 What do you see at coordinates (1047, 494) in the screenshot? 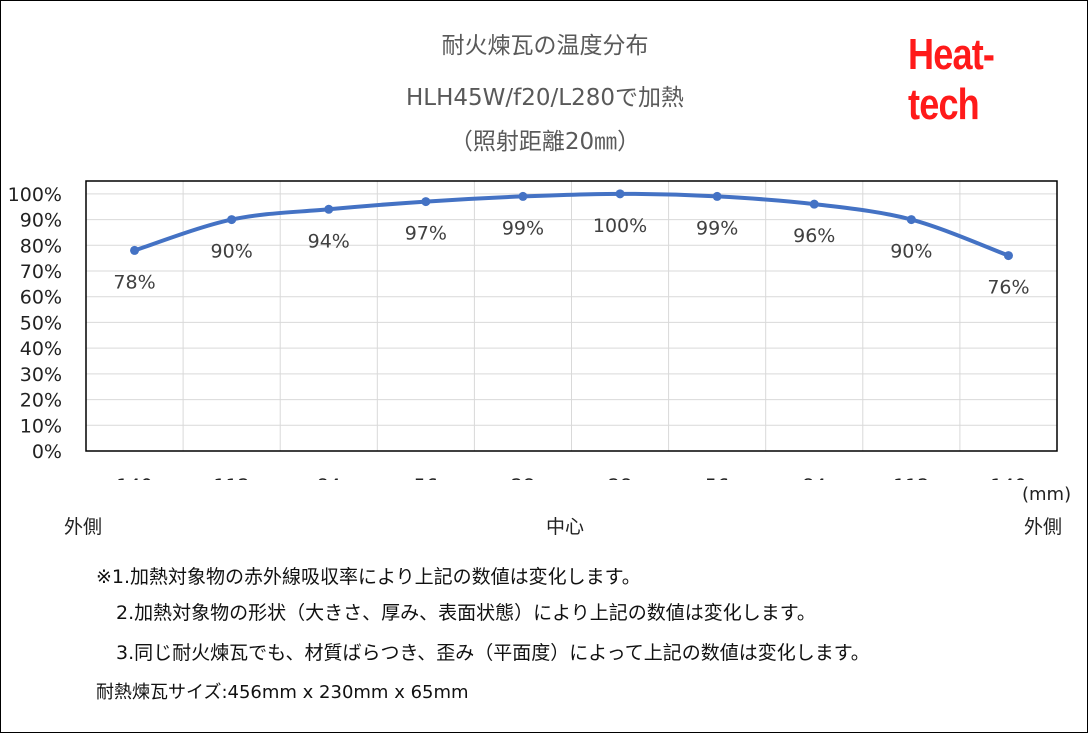
I see `x-axis-unit: (mm)` at bounding box center [1047, 494].